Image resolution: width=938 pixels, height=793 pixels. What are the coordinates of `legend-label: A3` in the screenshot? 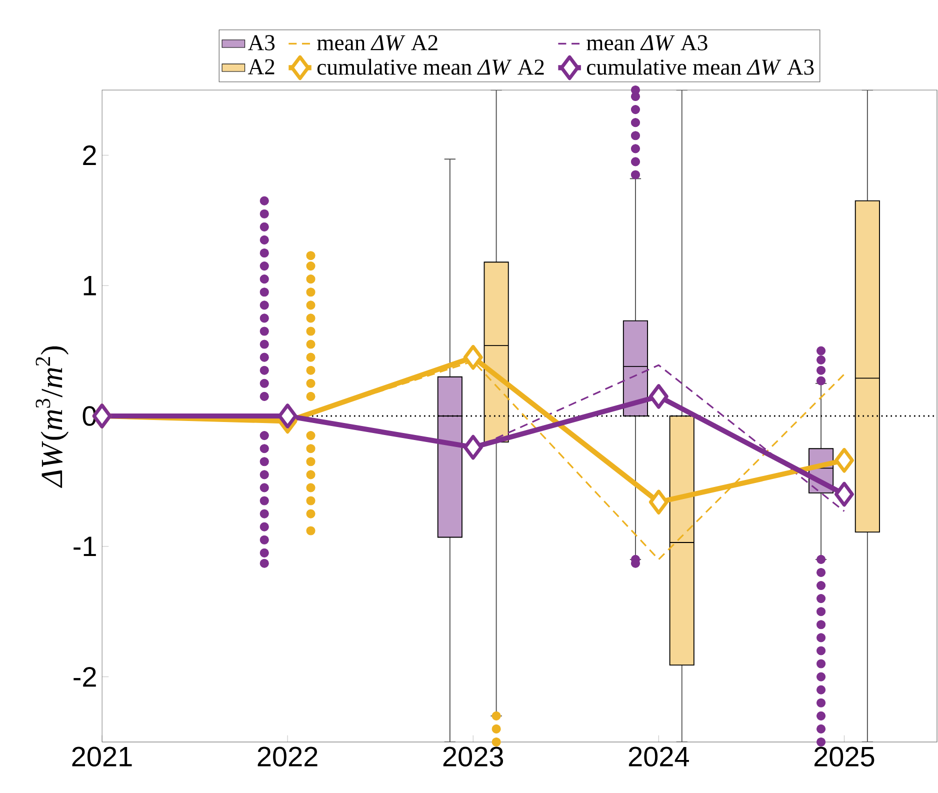 It's located at (261, 42).